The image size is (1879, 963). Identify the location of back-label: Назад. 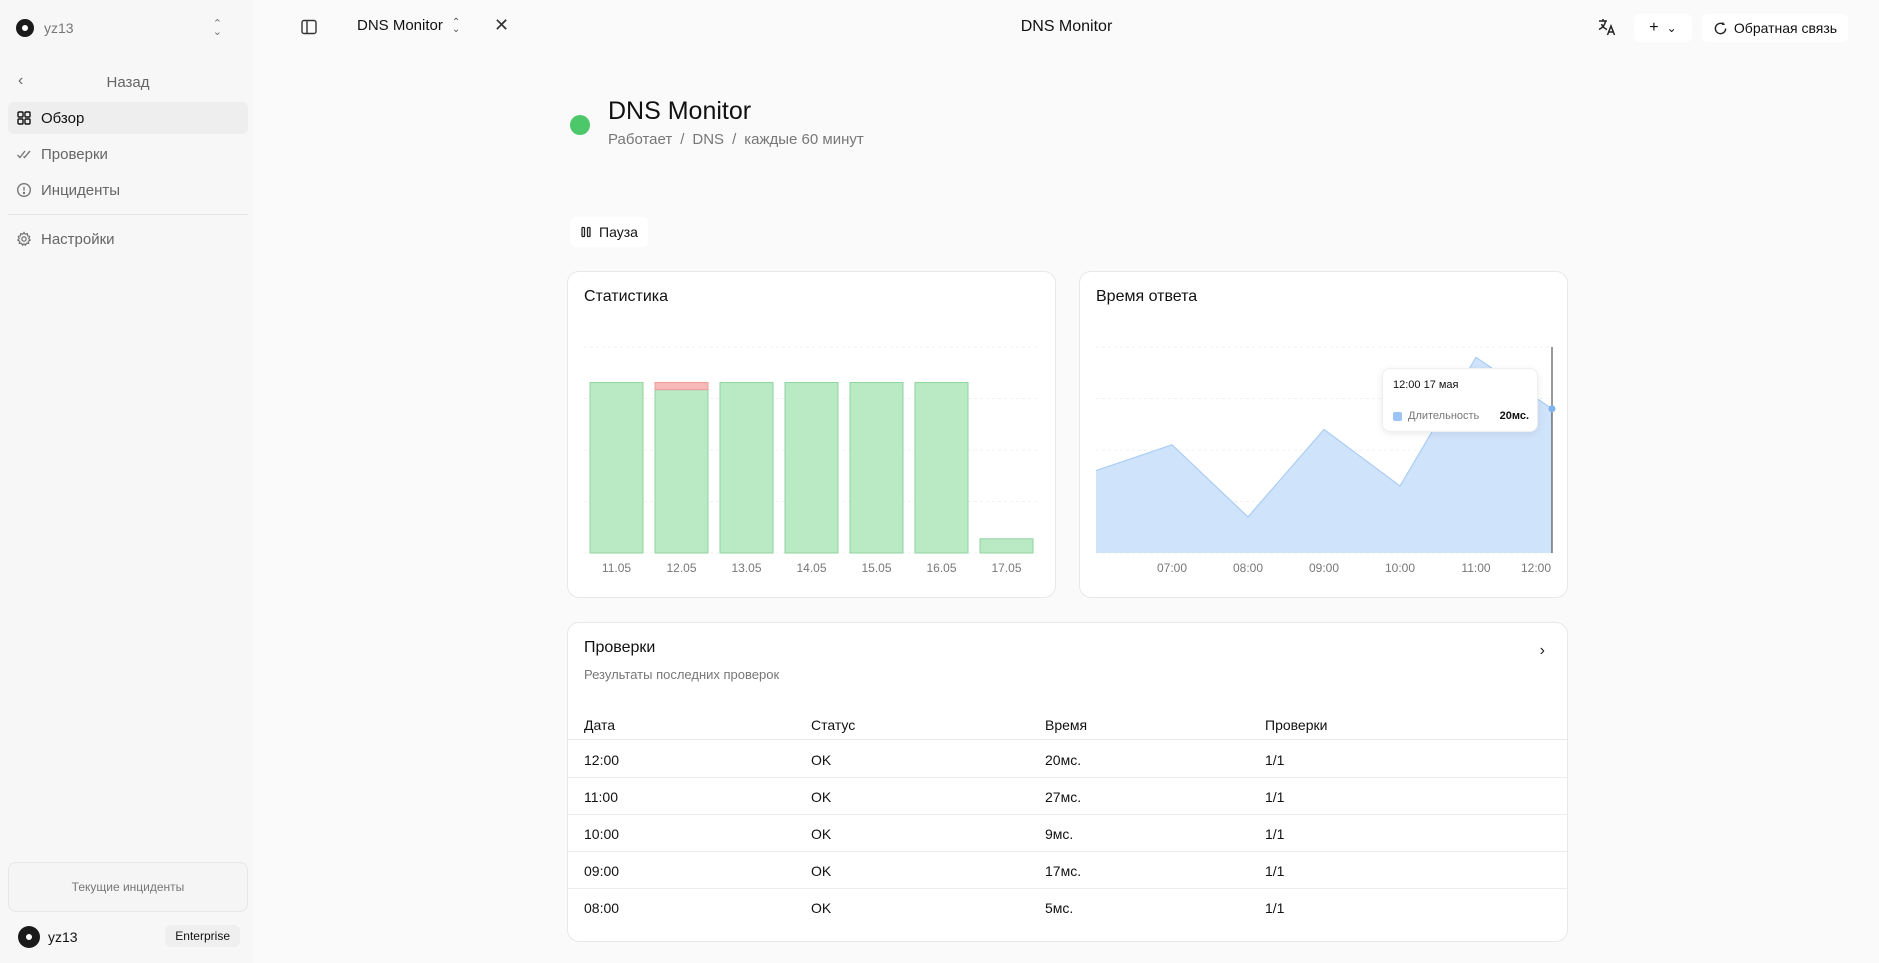
(128, 82).